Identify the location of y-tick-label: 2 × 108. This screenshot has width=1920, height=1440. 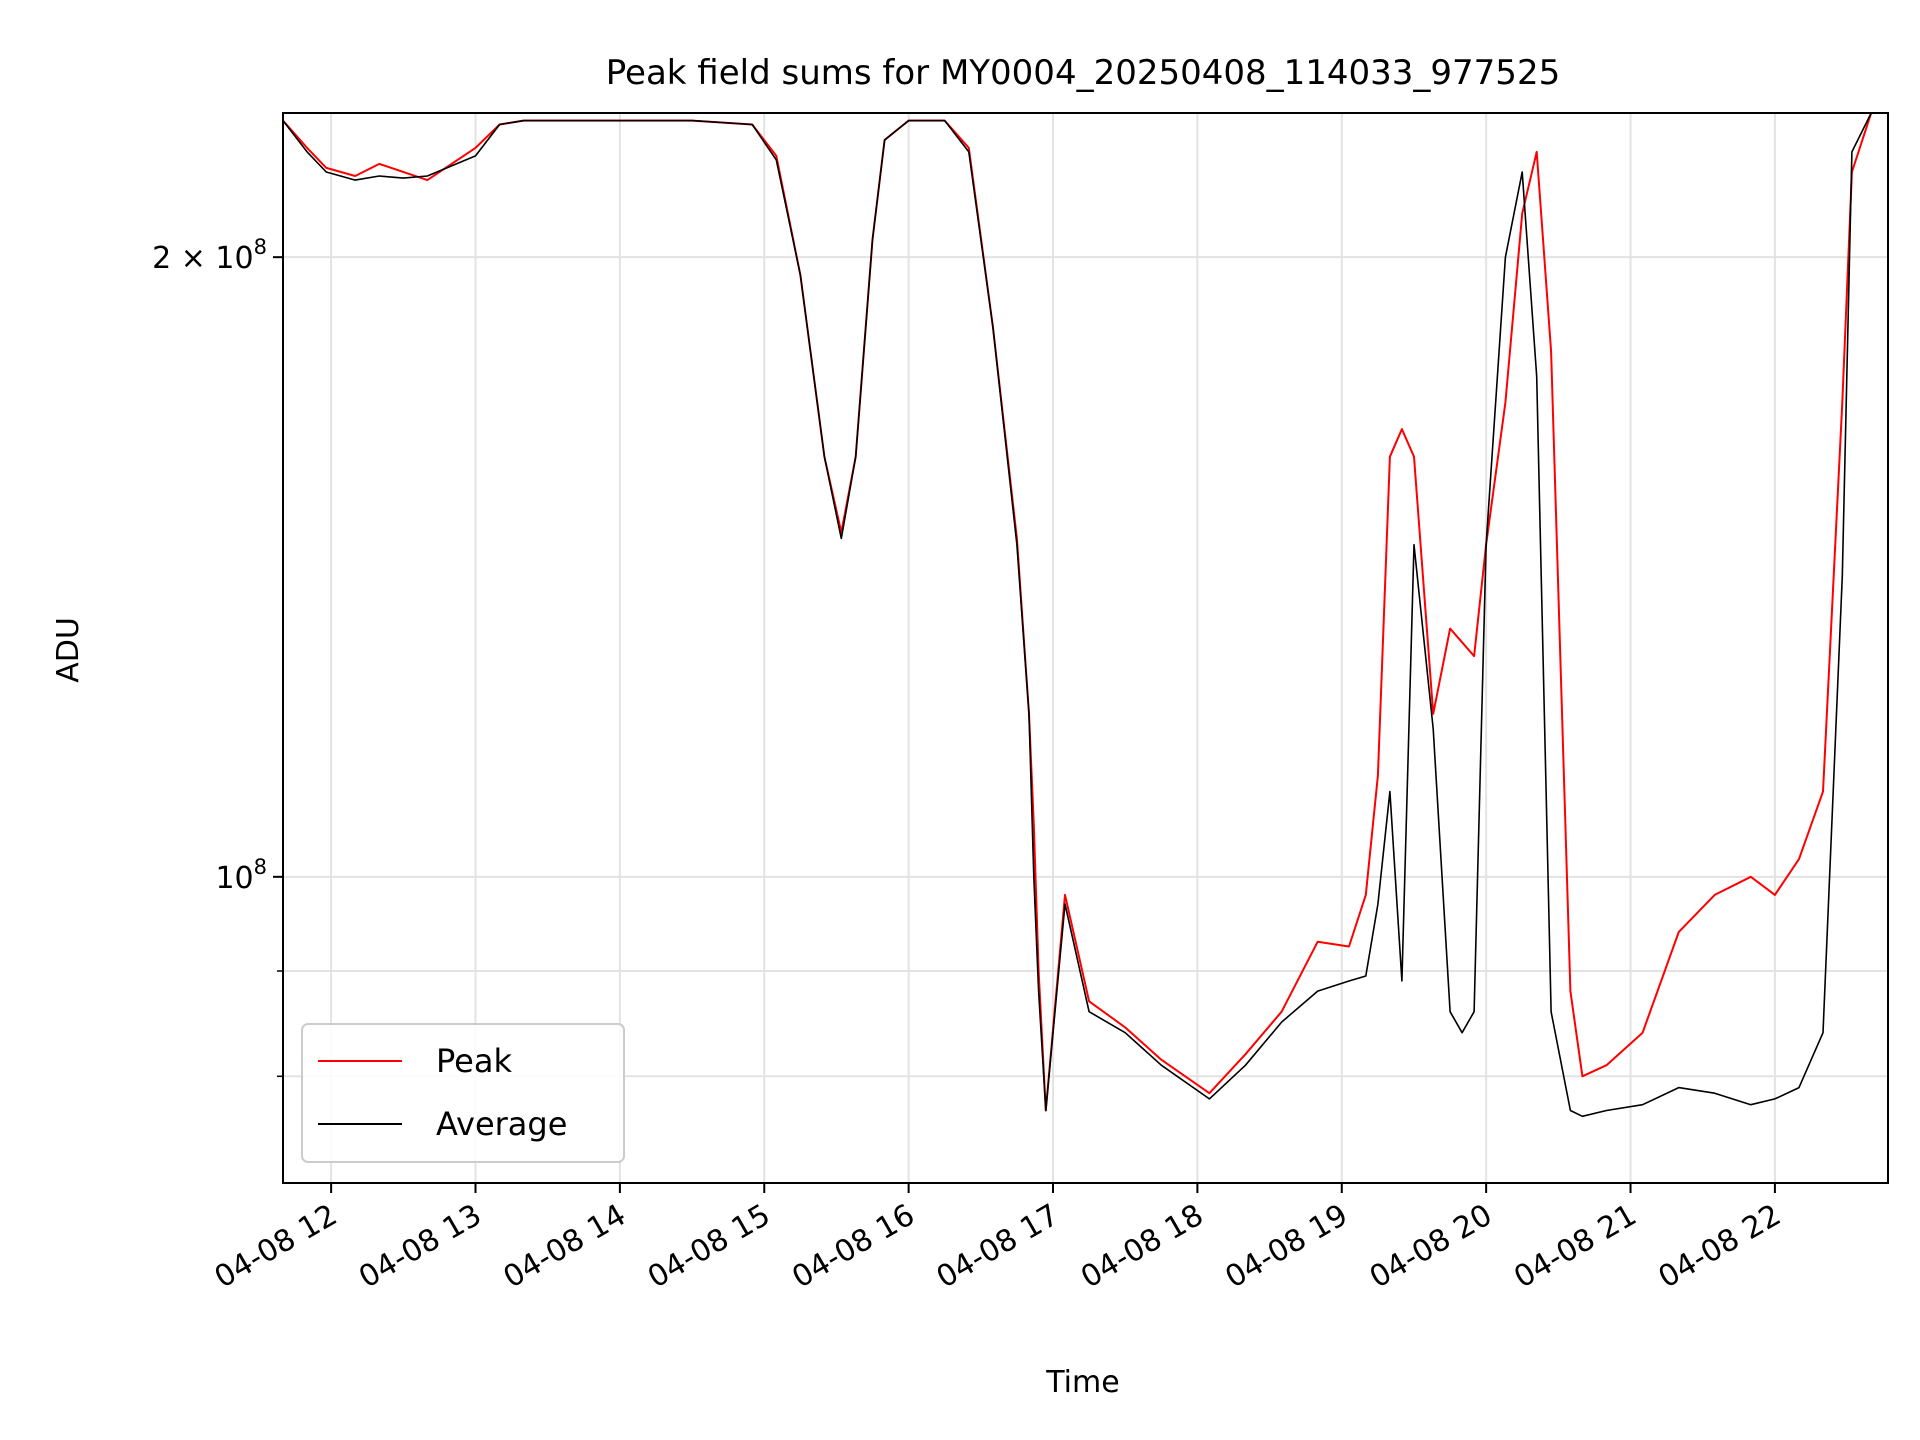
(209, 255).